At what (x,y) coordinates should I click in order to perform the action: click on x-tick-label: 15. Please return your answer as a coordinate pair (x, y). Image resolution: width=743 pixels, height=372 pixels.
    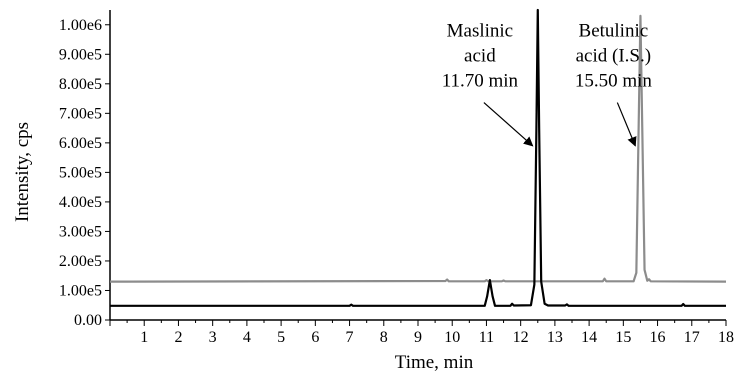
    Looking at the image, I should click on (623, 337).